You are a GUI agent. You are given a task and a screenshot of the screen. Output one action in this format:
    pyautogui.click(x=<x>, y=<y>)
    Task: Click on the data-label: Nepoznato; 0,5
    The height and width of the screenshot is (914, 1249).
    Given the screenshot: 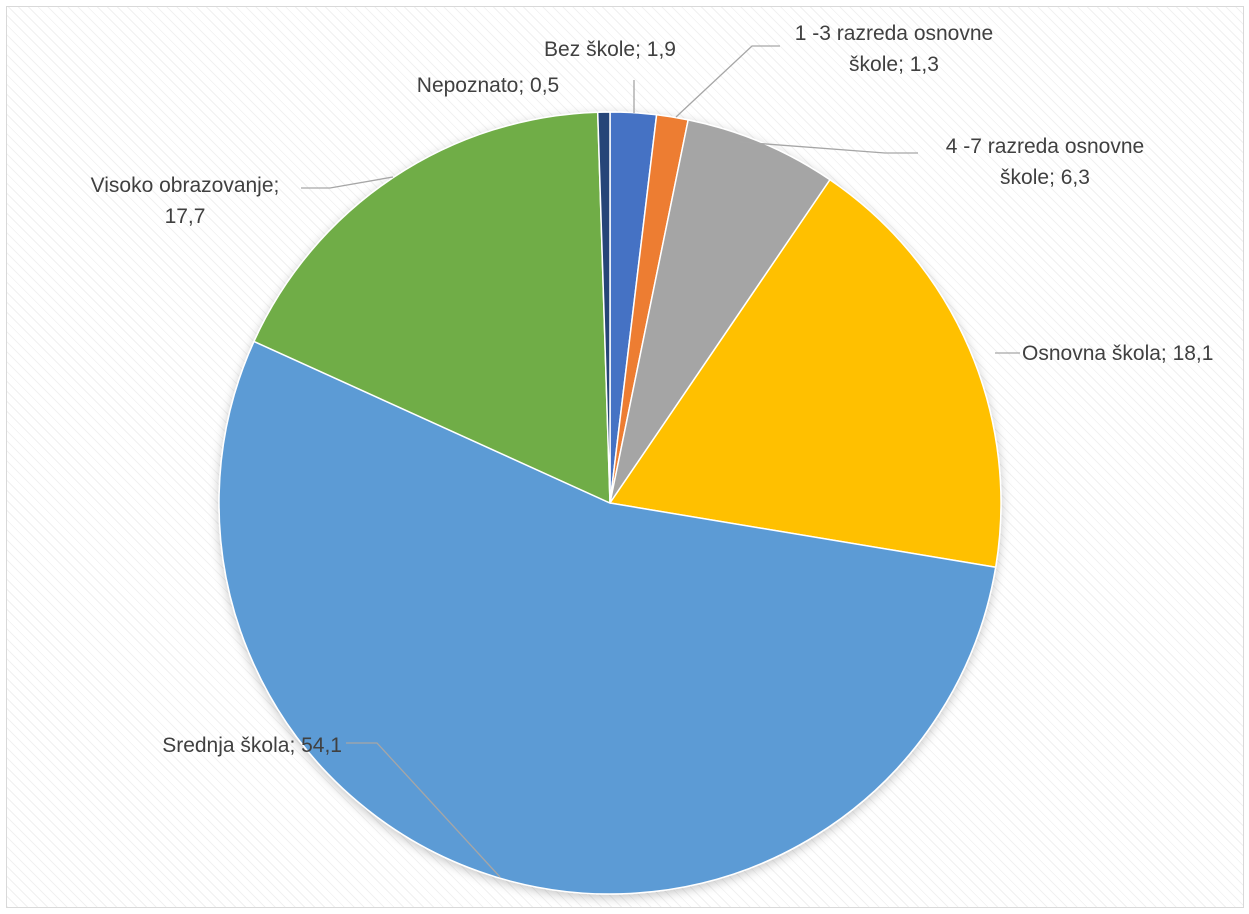 What is the action you would take?
    pyautogui.click(x=488, y=85)
    